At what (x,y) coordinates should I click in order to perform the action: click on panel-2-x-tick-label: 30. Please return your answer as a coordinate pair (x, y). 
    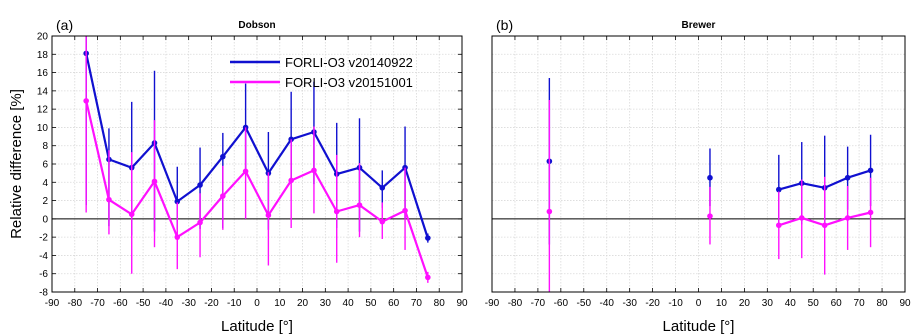
    Looking at the image, I should click on (768, 303).